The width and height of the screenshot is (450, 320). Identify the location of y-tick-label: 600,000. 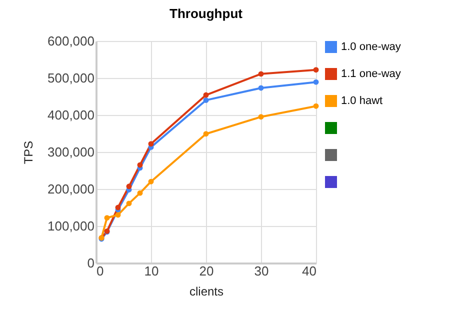
(71, 41).